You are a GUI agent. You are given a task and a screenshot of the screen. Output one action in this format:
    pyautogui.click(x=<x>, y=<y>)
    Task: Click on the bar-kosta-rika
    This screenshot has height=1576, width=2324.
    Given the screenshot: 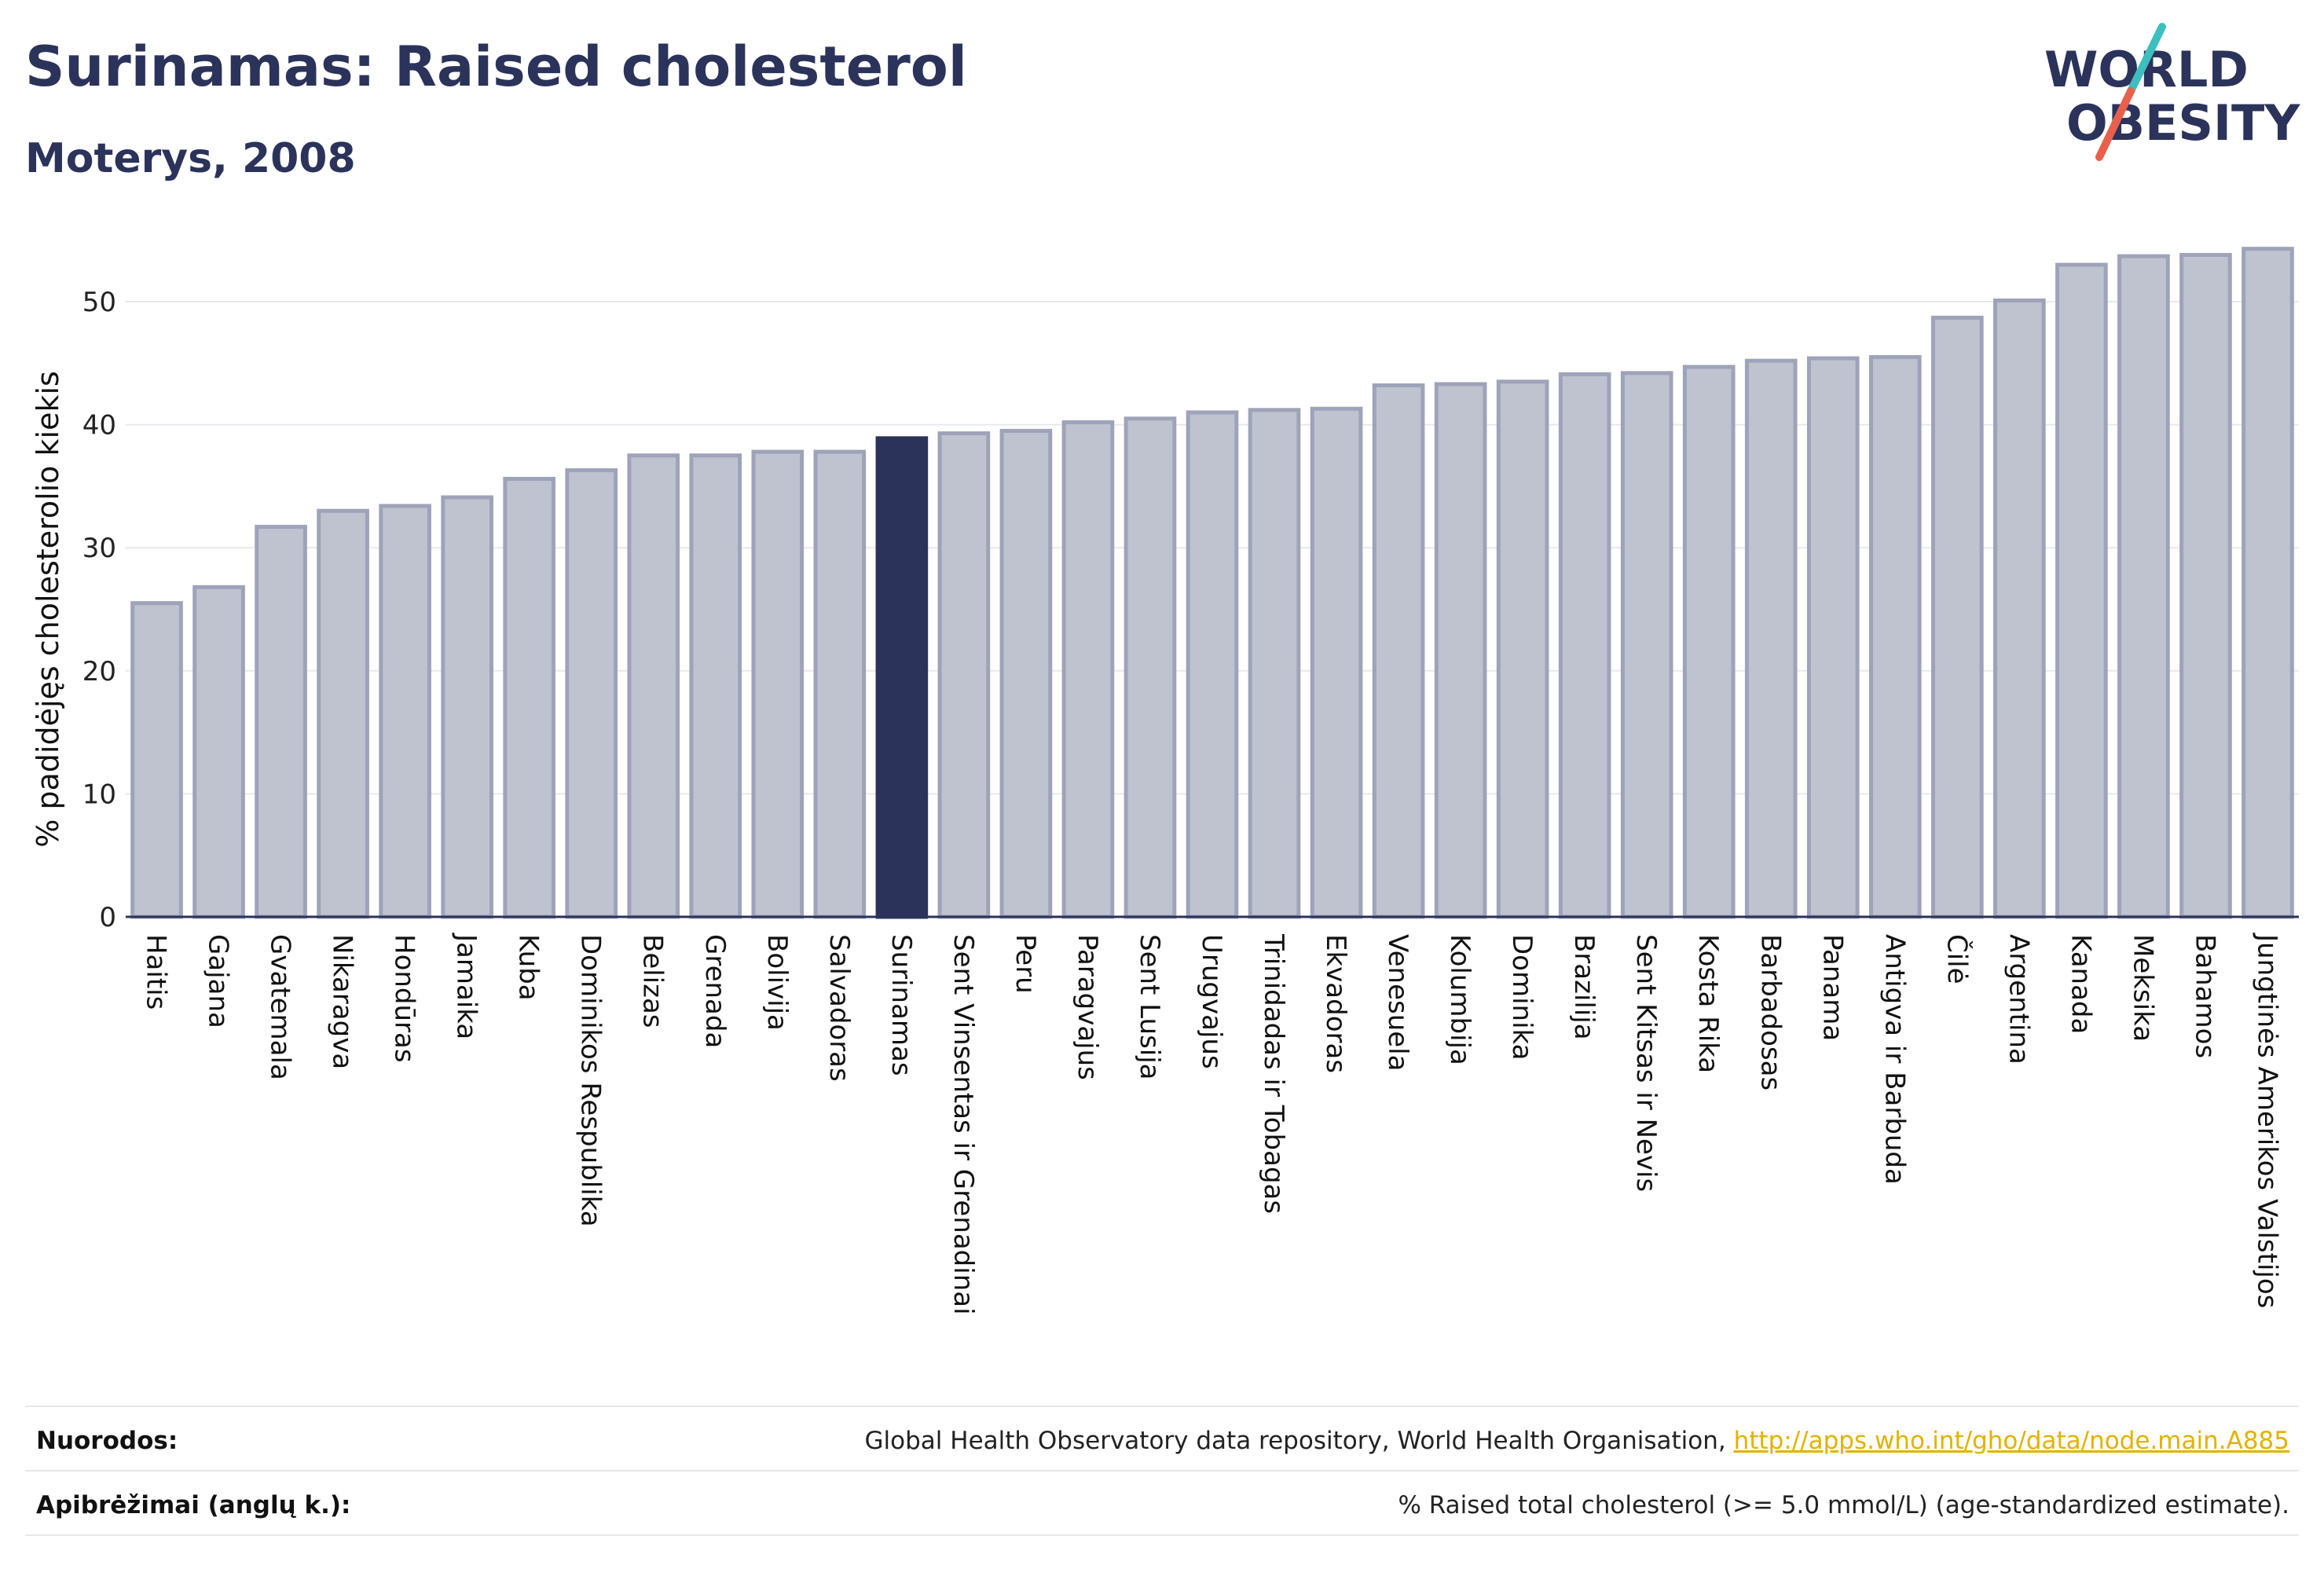 What is the action you would take?
    pyautogui.click(x=1709, y=642)
    